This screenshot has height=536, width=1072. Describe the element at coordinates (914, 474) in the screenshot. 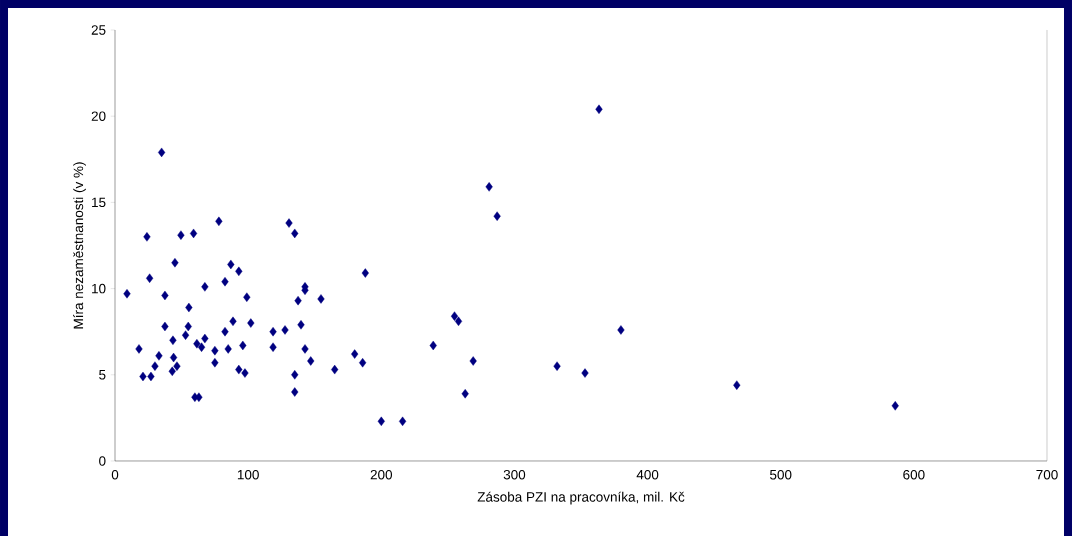

I see `x-tick-label: 600` at that location.